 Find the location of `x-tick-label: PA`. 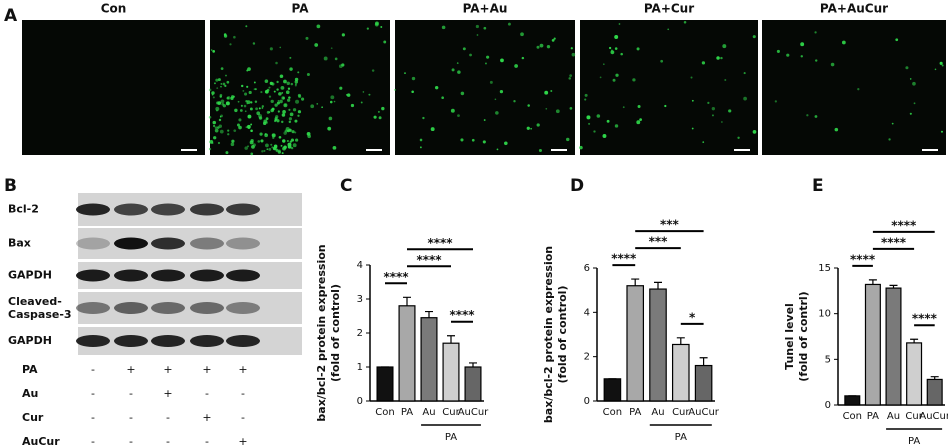

x-tick-label: PA is located at coordinates (873, 416).